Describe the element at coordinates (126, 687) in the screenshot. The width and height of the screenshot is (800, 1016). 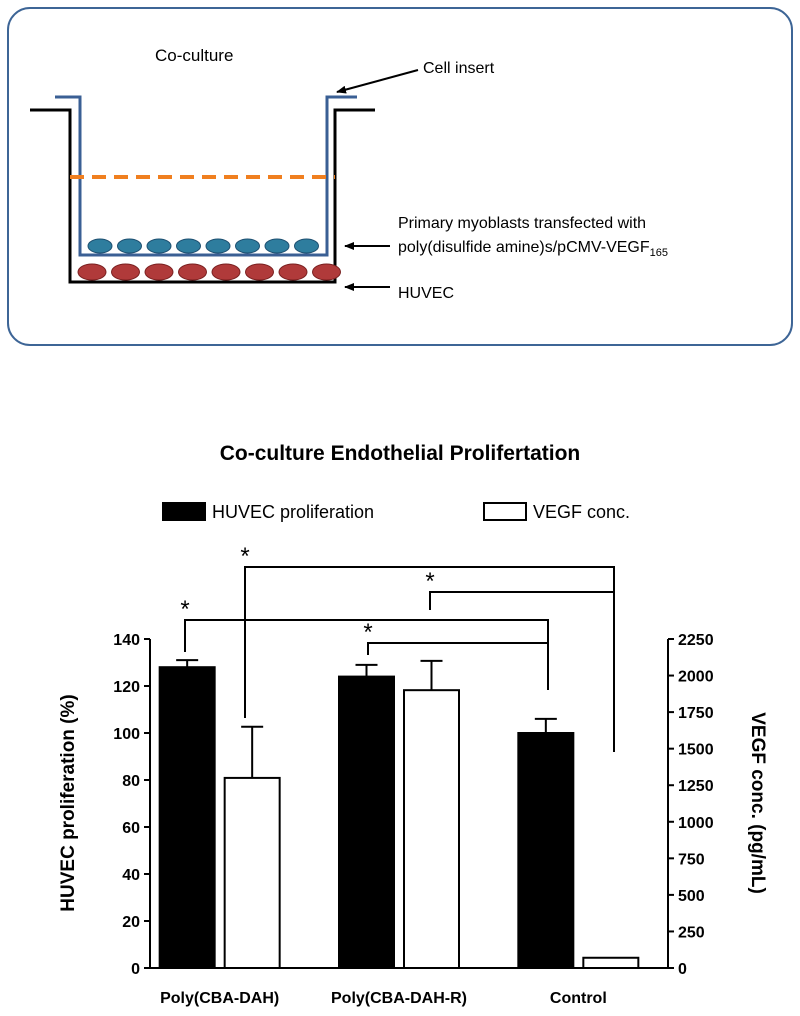
I see `y-tick-label: 120` at that location.